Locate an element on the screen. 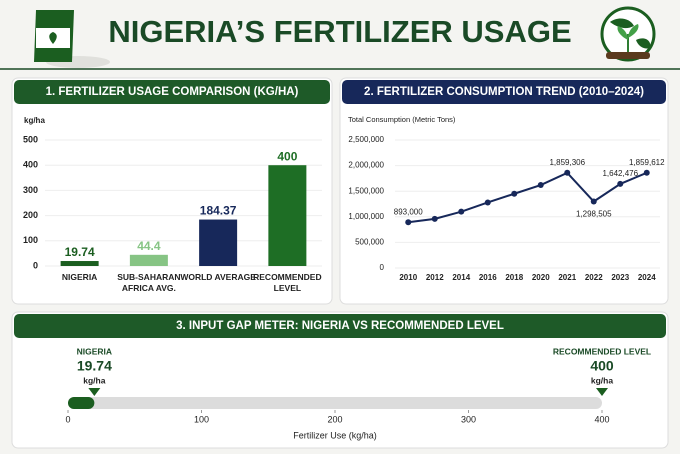  y-axis-label: Total Consumption (Metric Tons) is located at coordinates (402, 119).